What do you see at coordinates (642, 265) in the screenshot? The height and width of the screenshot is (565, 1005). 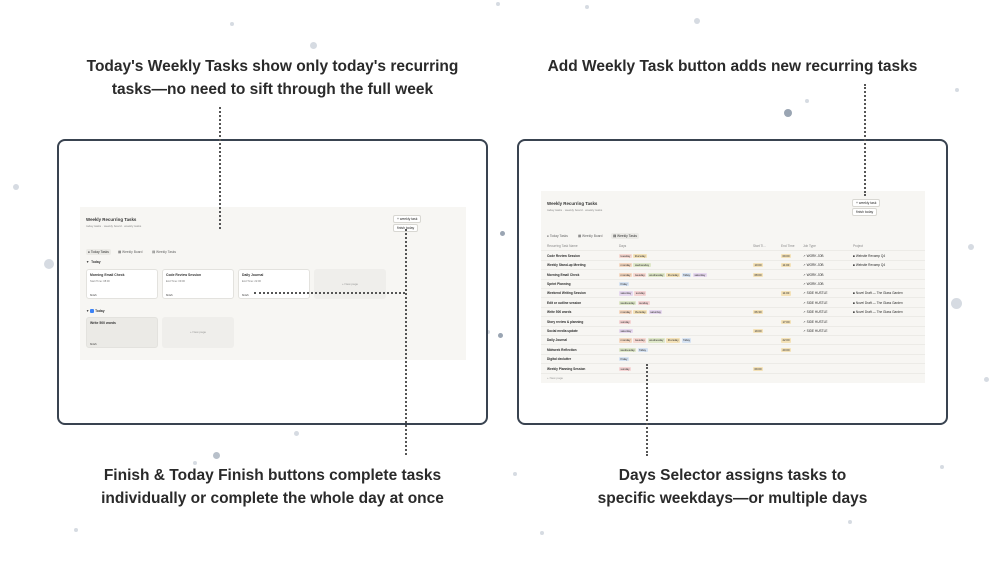 I see `day-tag: wednesday` at bounding box center [642, 265].